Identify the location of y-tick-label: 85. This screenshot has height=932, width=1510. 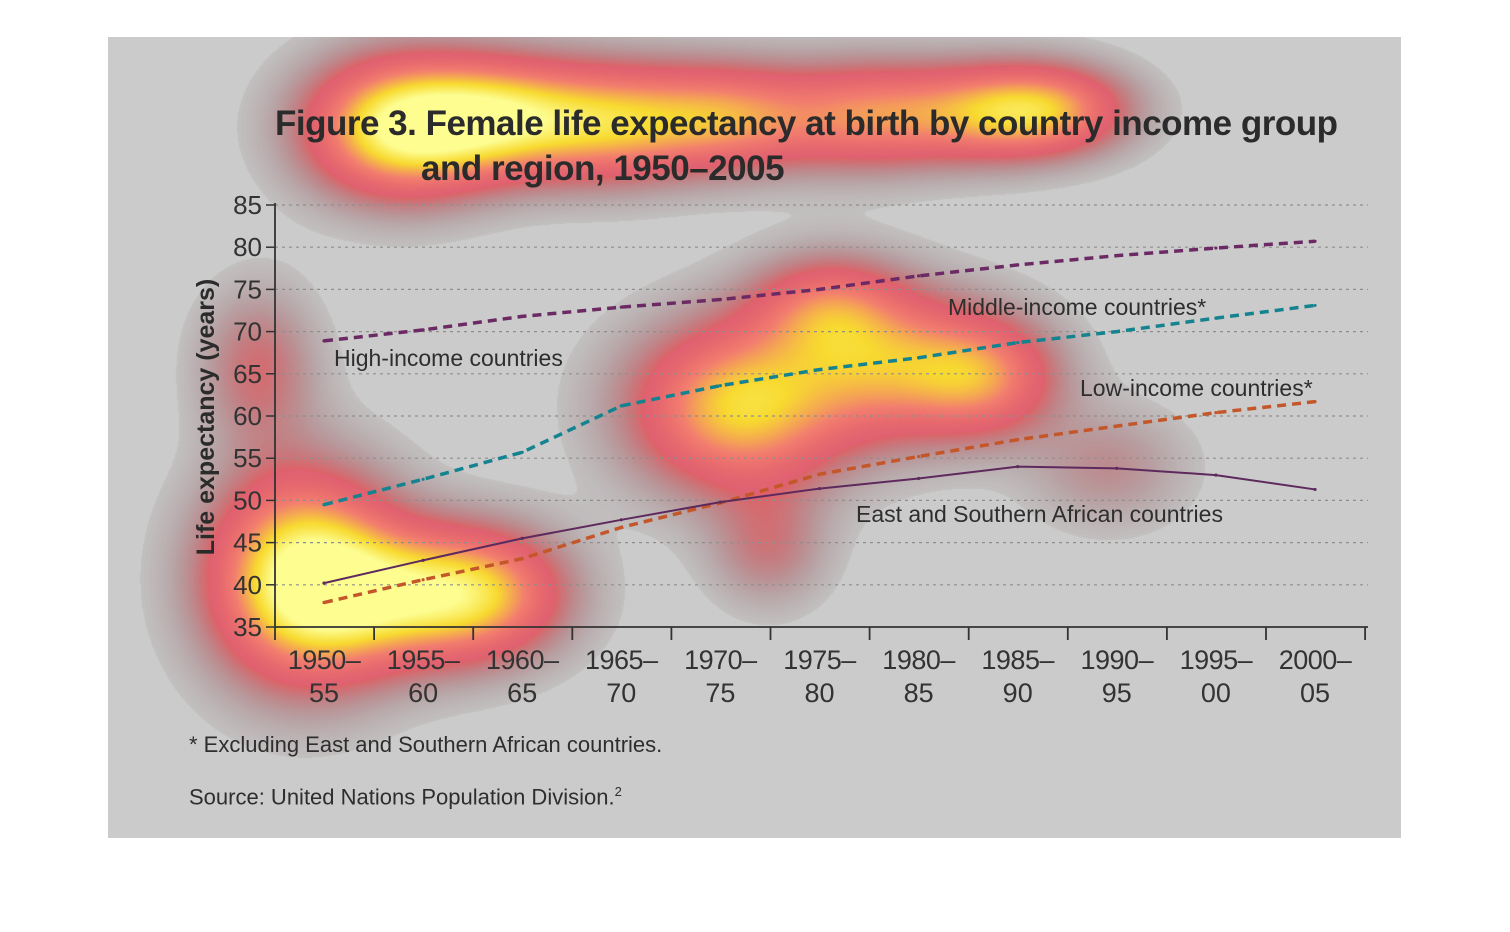
(247, 205).